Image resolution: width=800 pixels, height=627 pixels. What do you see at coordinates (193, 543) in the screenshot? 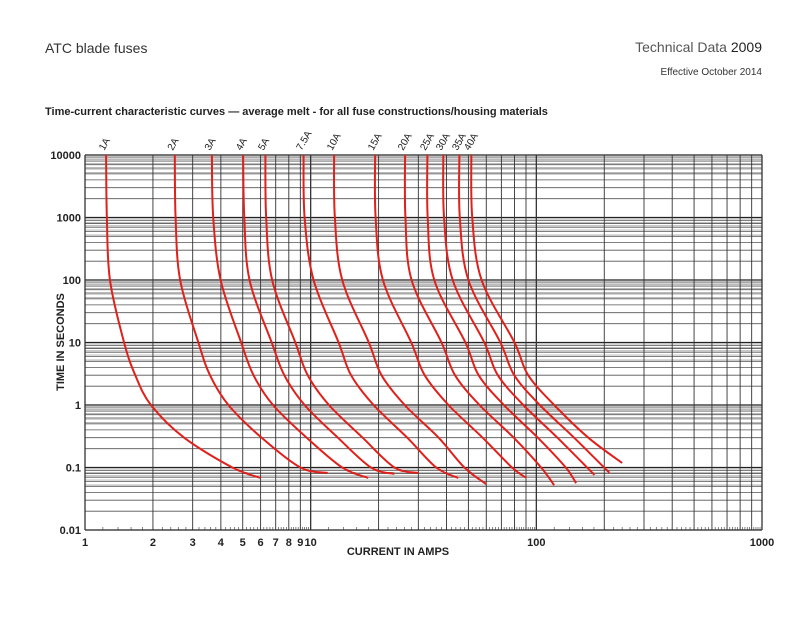
I see `x-tick-label: 3` at bounding box center [193, 543].